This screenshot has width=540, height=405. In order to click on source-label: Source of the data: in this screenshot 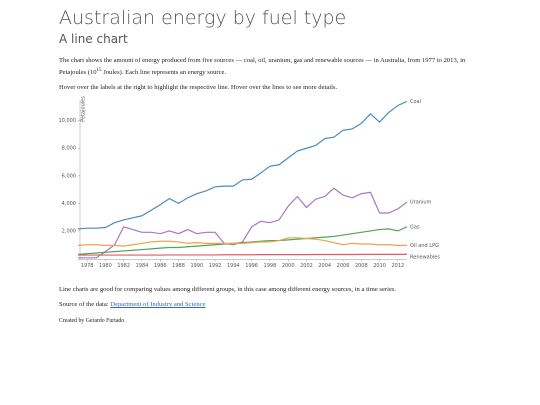, I will do `click(85, 304)`.